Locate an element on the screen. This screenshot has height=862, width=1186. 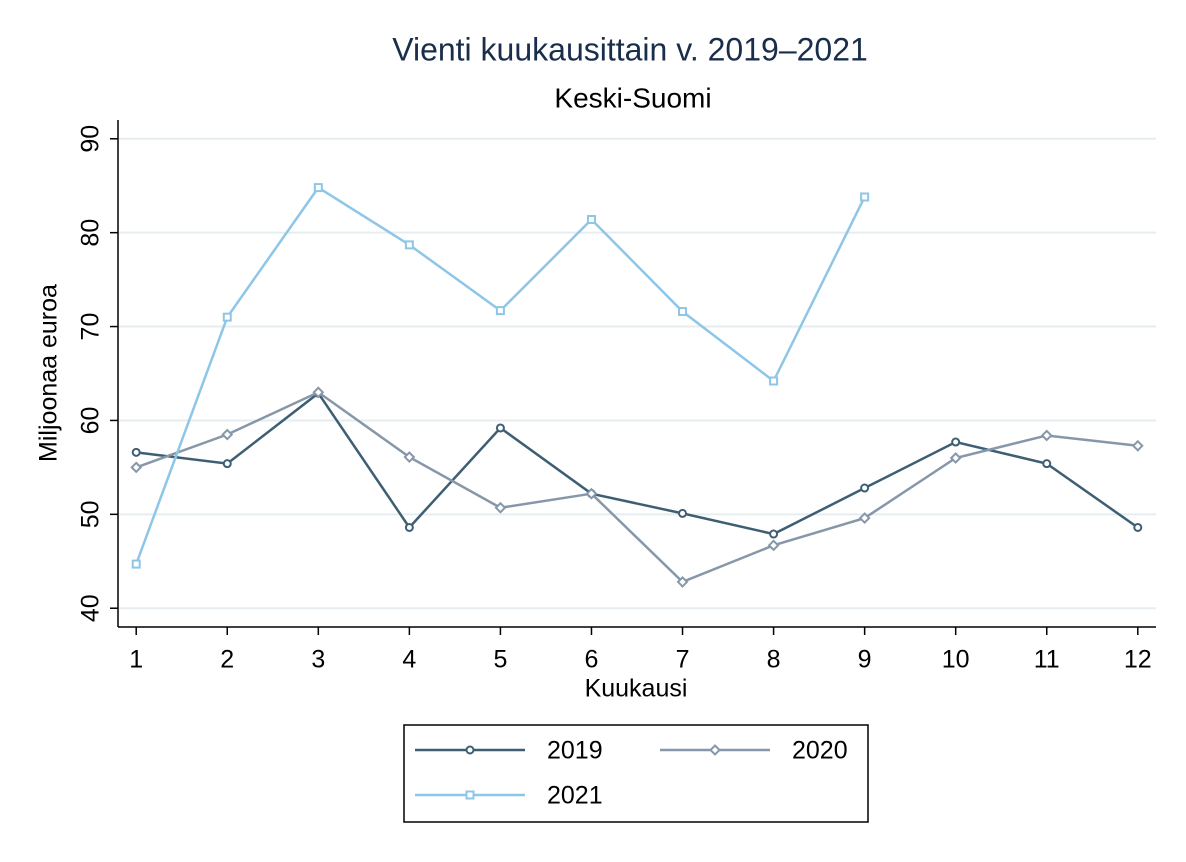
legend-label: 2020 is located at coordinates (820, 751).